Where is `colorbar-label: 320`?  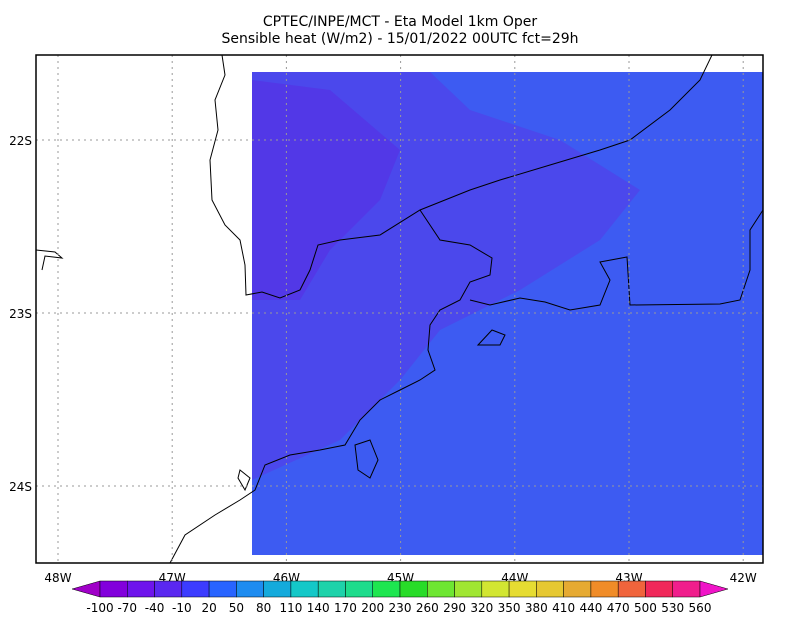
colorbar-label: 320 is located at coordinates (481, 608).